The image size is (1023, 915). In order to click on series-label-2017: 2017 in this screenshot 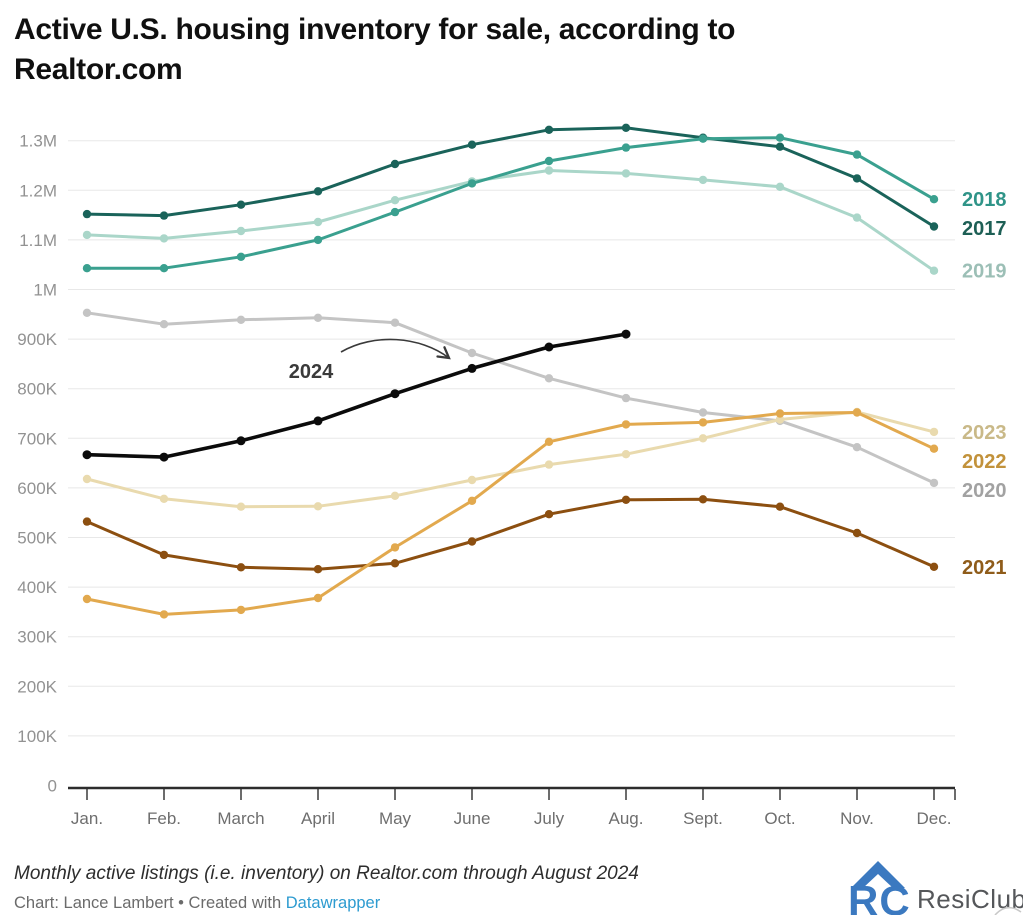, I will do `click(984, 229)`.